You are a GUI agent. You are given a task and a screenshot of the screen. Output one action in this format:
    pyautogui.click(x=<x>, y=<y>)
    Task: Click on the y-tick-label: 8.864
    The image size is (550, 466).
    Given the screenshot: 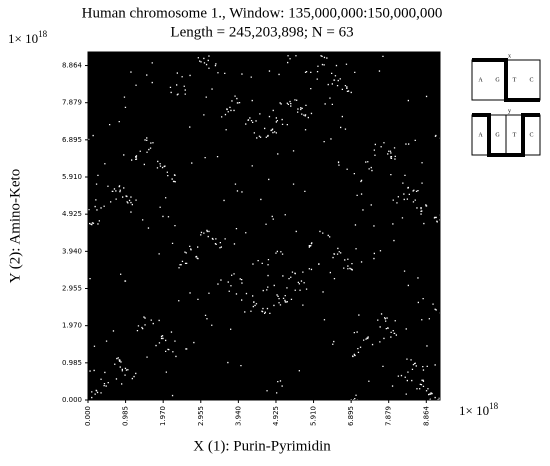 What is the action you would take?
    pyautogui.click(x=72, y=66)
    